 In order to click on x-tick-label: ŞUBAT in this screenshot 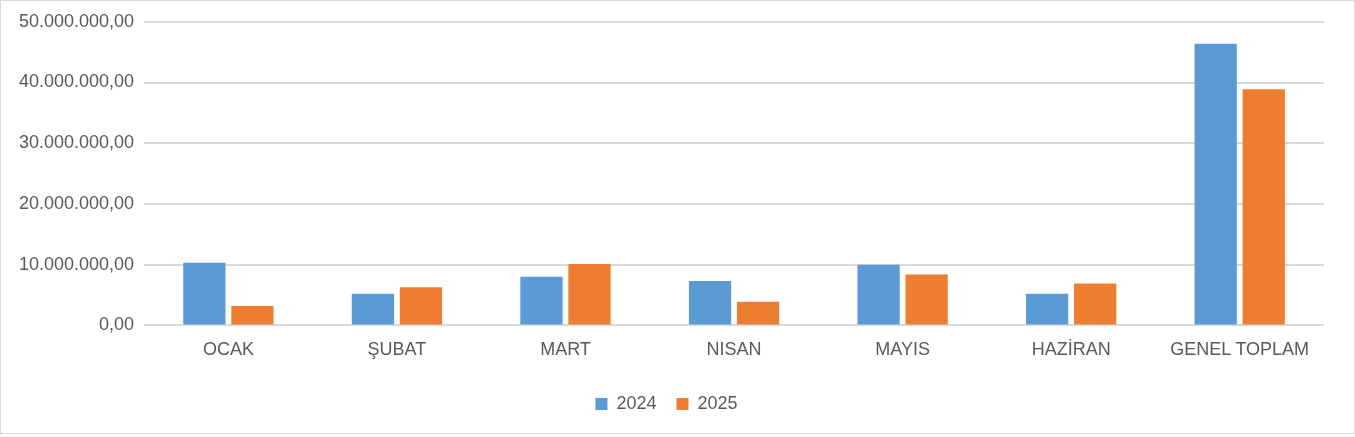, I will do `click(397, 349)`.